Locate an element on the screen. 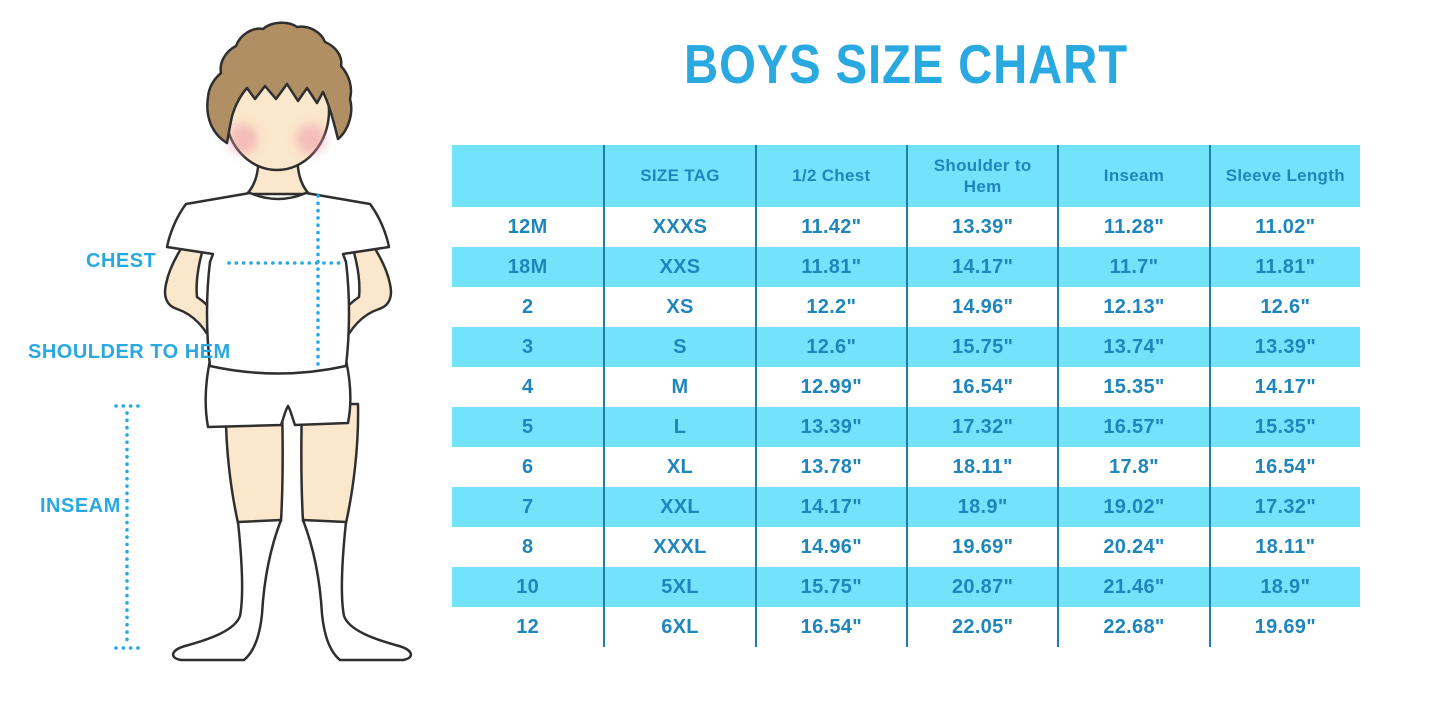  table-cell: 22.05" is located at coordinates (981, 627).